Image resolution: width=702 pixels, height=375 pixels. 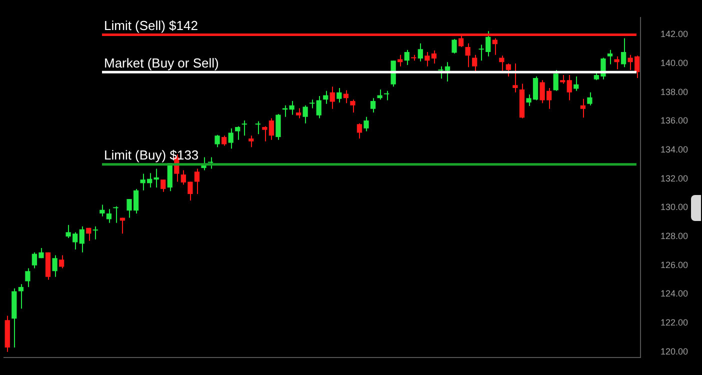 I want to click on y-tick-label: 124.00, so click(x=674, y=293).